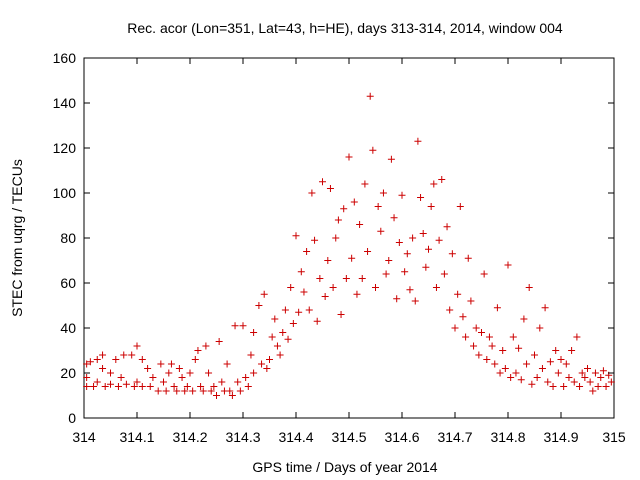 Image resolution: width=640 pixels, height=480 pixels. Describe the element at coordinates (454, 437) in the screenshot. I see `x-tick-label: 314.7` at that location.